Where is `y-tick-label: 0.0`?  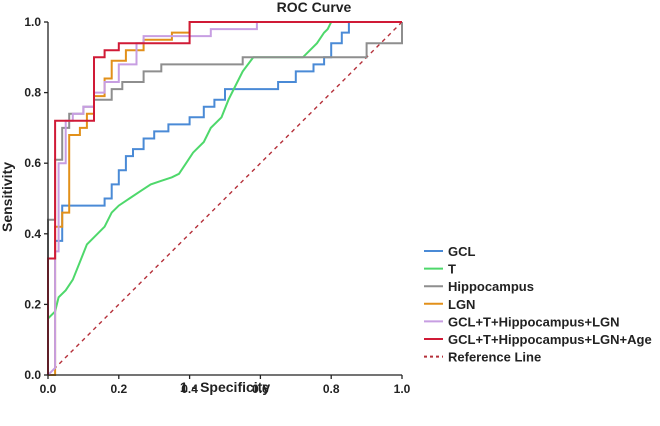
y-tick-label: 0.0 is located at coordinates (32, 375).